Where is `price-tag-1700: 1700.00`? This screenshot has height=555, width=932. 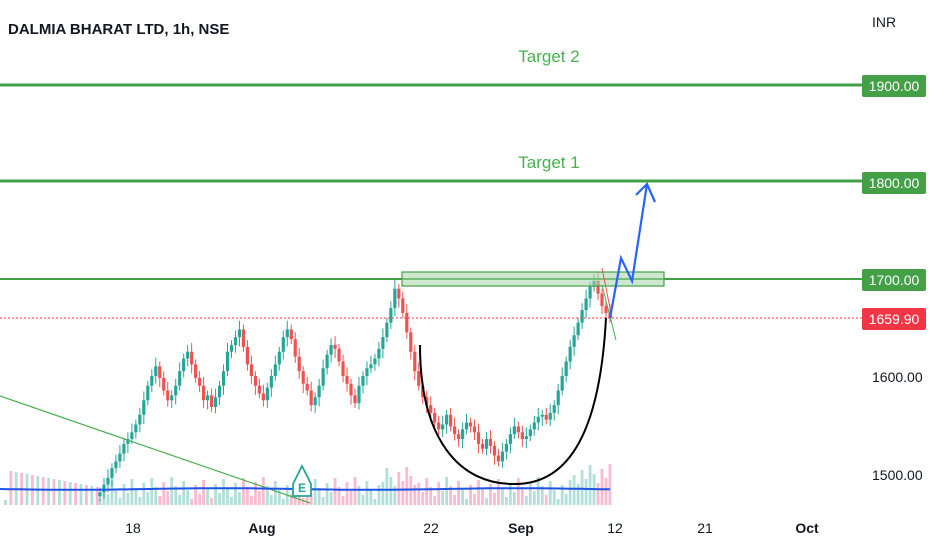
price-tag-1700: 1700.00 is located at coordinates (894, 280).